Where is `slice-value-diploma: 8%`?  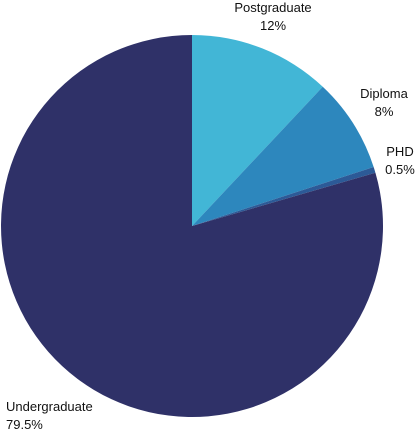 slice-value-diploma: 8% is located at coordinates (384, 111).